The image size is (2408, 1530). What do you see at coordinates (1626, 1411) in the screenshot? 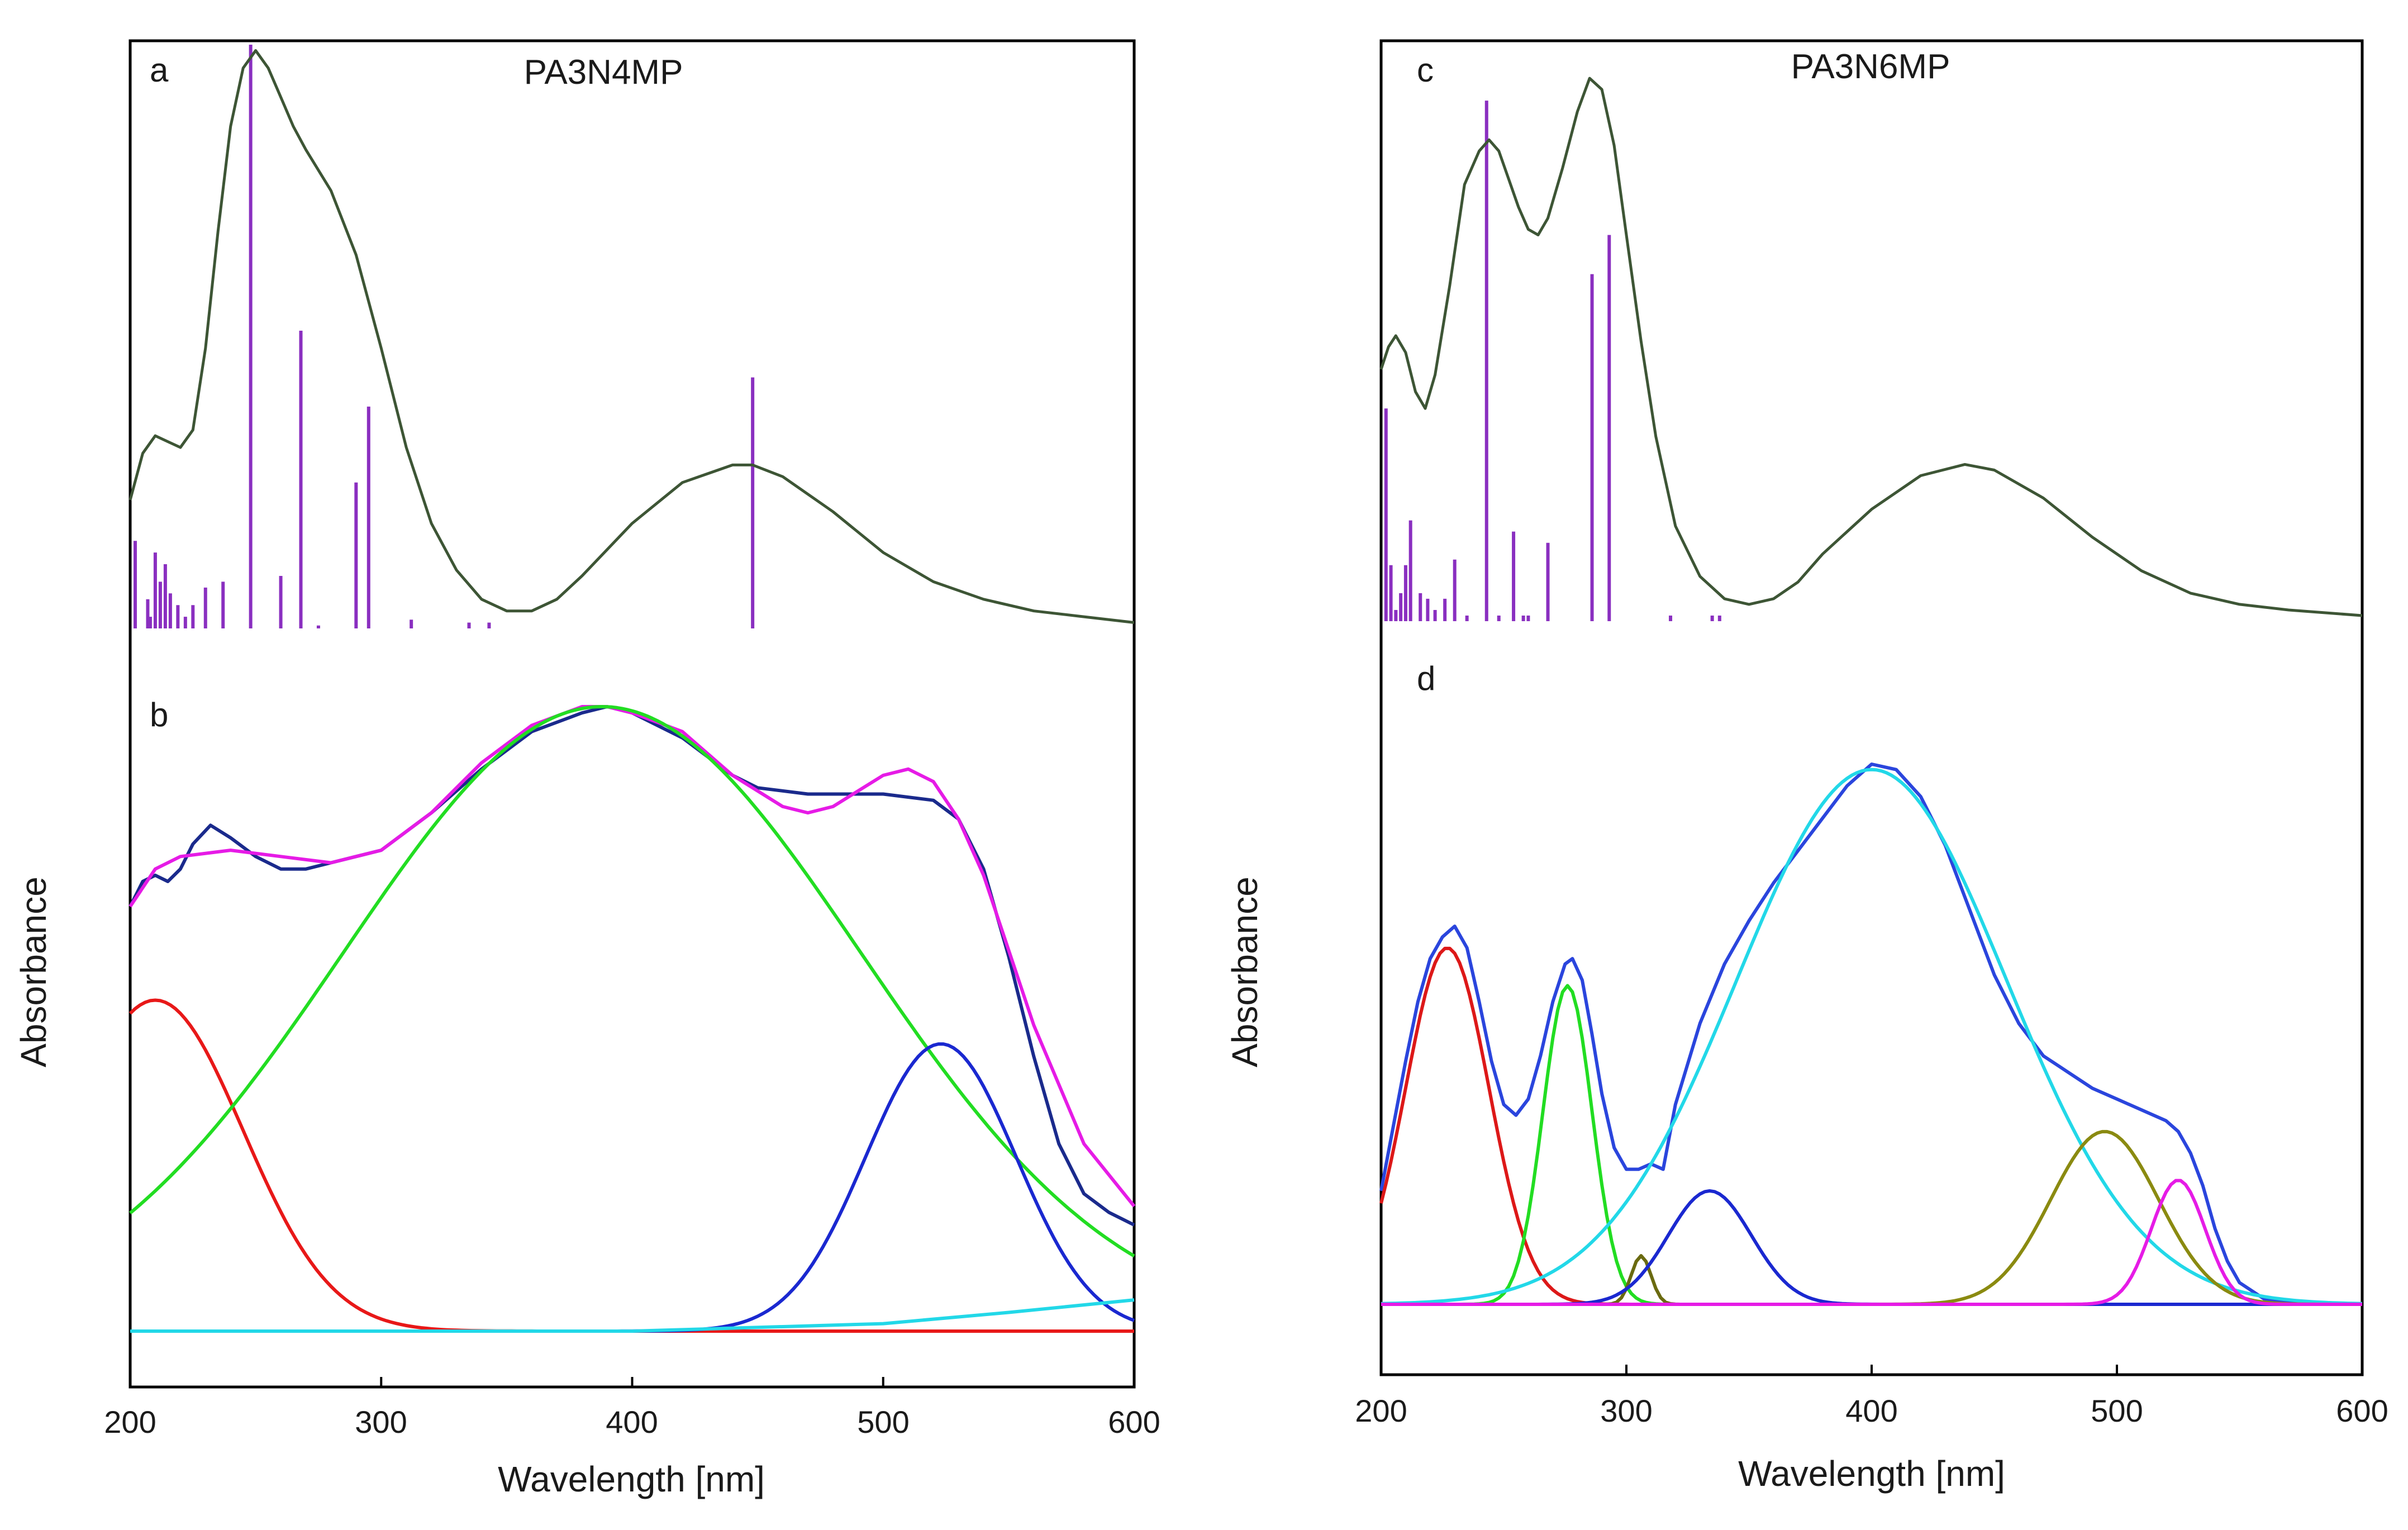
I see `right-x-tick-label: 300` at bounding box center [1626, 1411].